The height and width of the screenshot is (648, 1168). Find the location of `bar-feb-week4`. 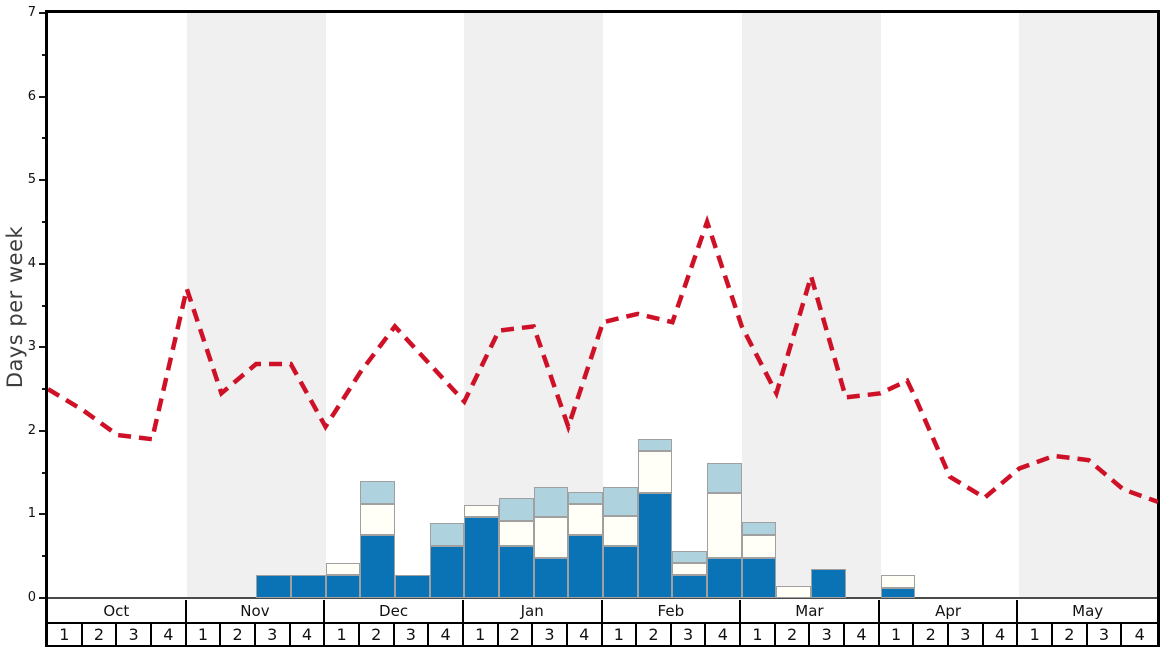

bar-feb-week4 is located at coordinates (724, 305).